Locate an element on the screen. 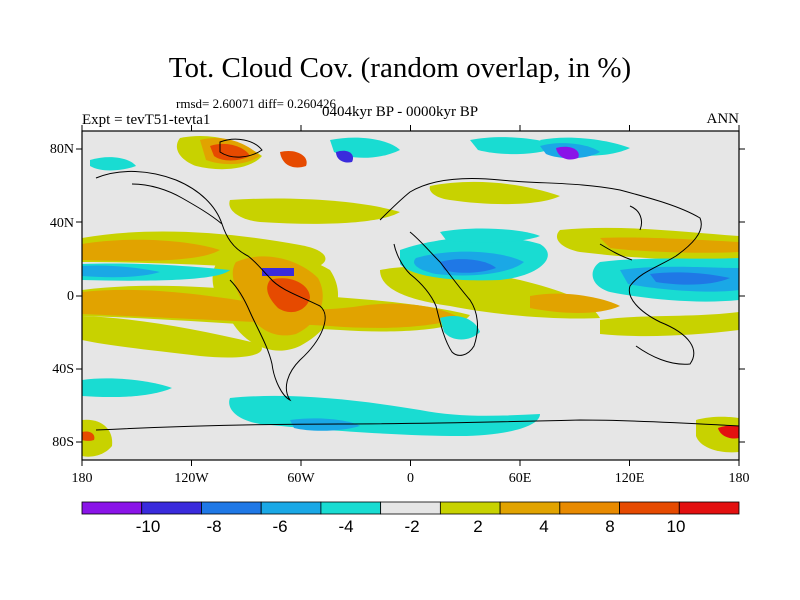 The image size is (800, 600). colorbar-label: 8 is located at coordinates (609, 526).